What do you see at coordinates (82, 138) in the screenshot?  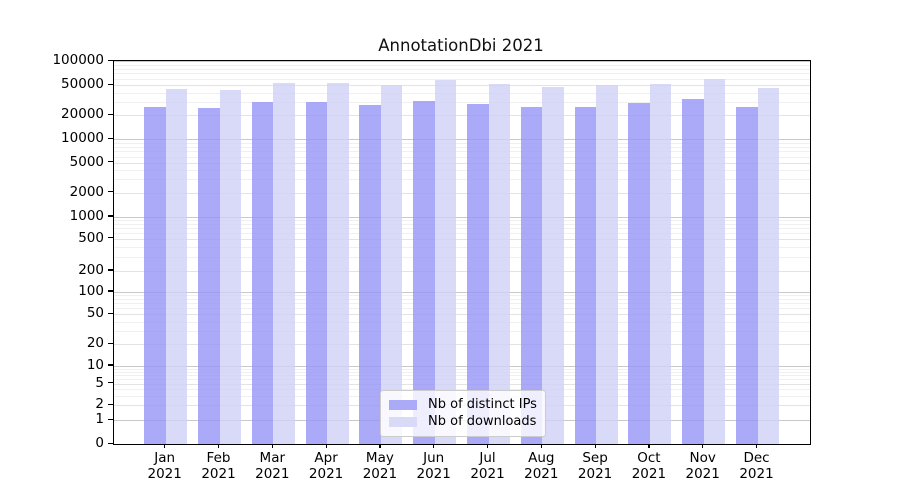 I see `y-tick-label: 10000` at bounding box center [82, 138].